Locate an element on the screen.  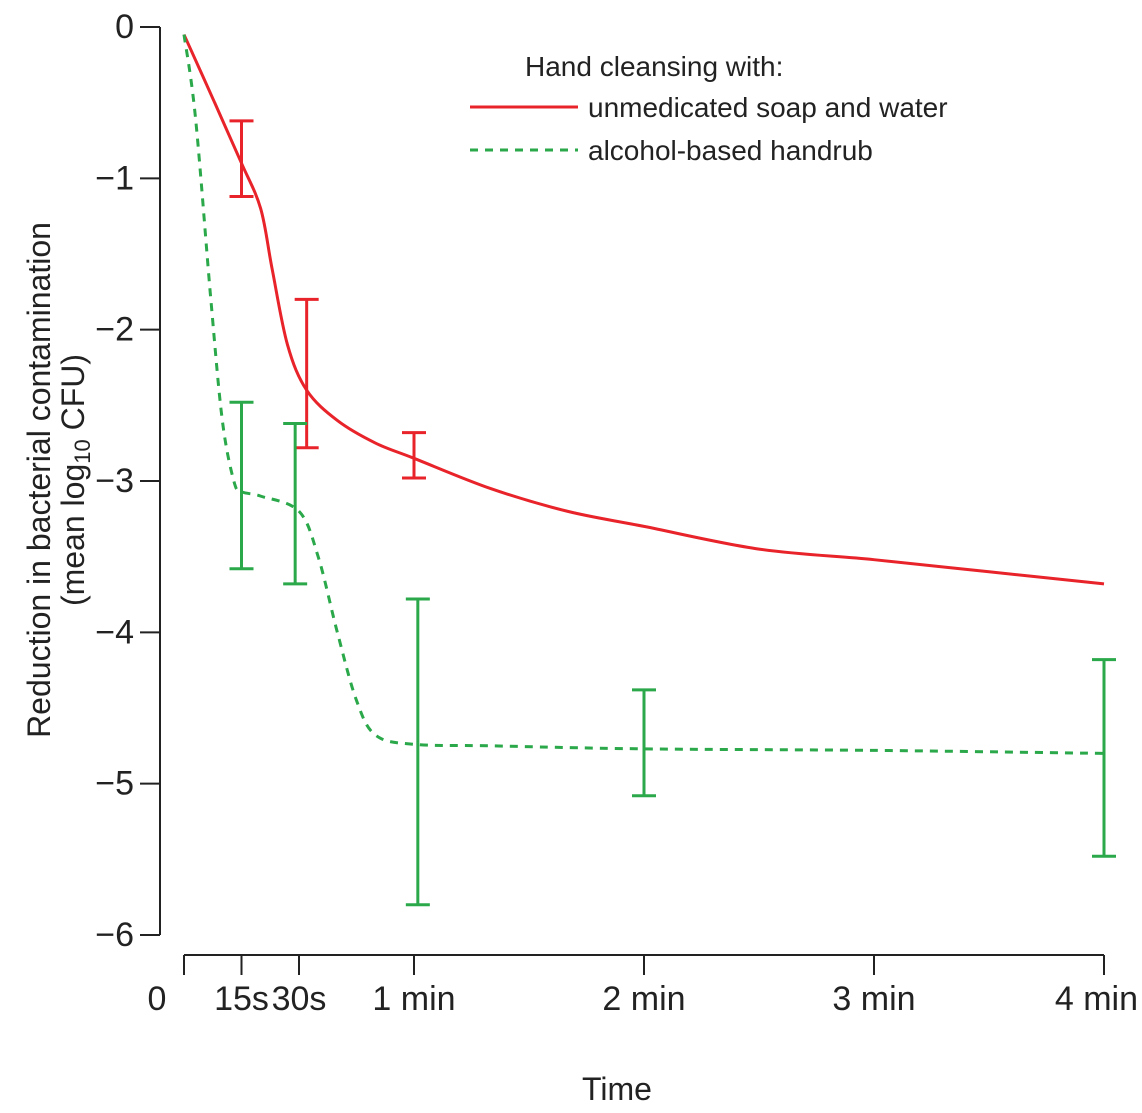
x-tick-label: 2 min is located at coordinates (643, 999).